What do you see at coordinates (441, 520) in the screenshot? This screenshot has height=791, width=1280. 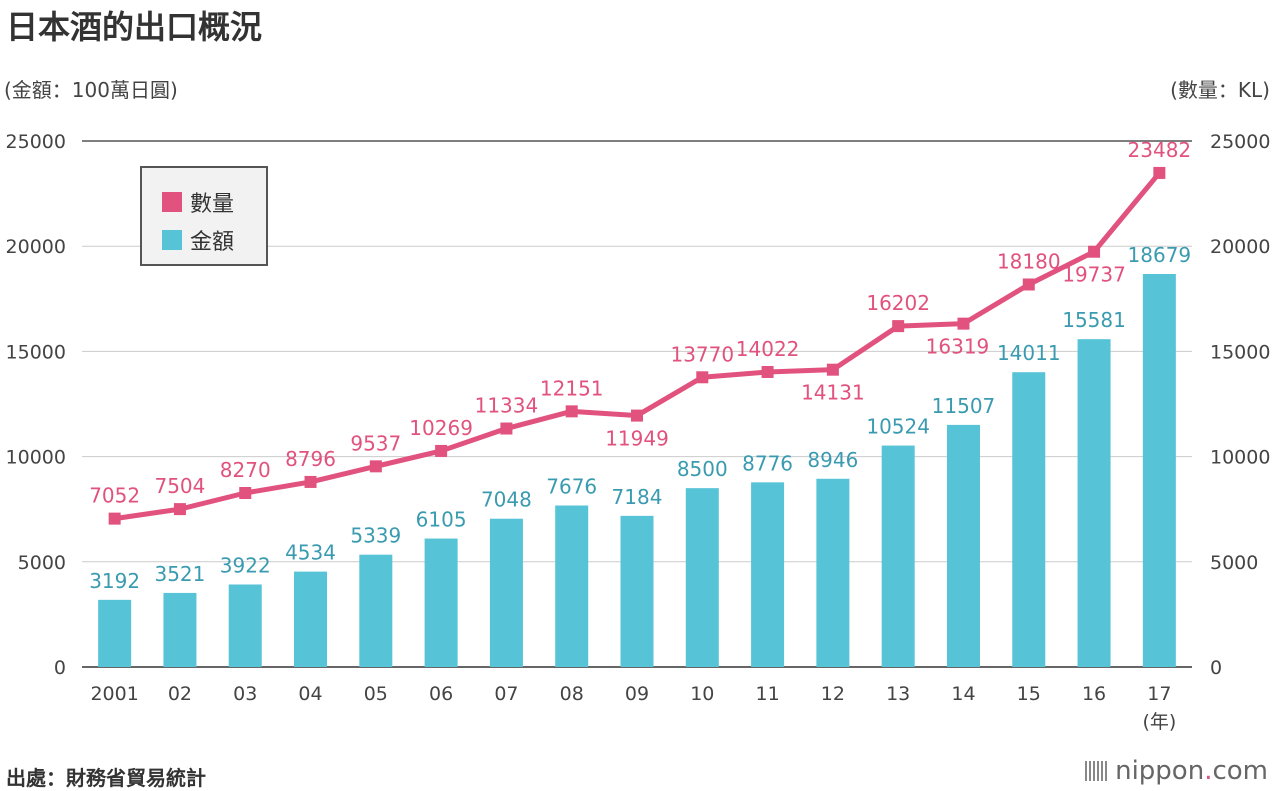 I see `bar-data-label: 6105` at bounding box center [441, 520].